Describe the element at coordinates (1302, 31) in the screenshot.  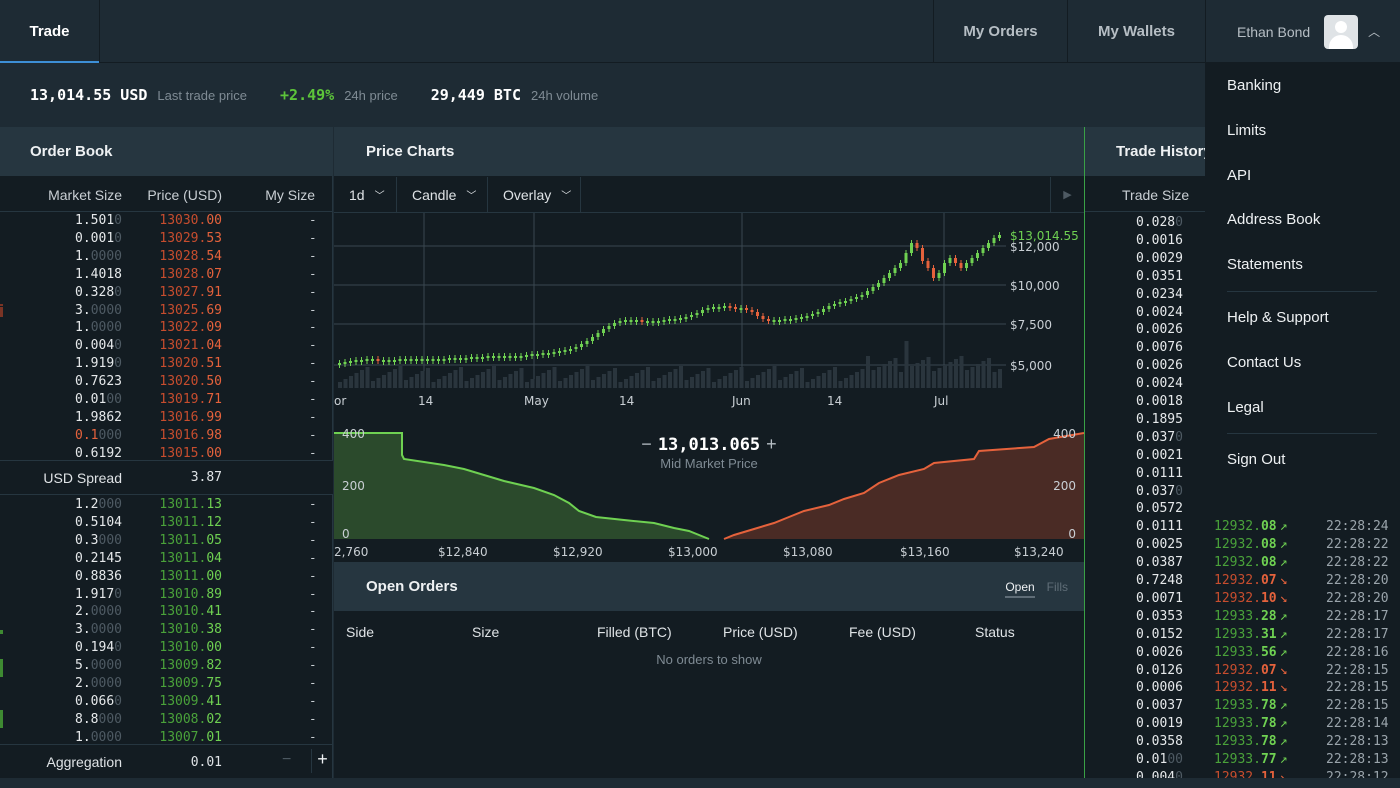
I see `user-menu-toggle: Ethan Bond ︿` at that location.